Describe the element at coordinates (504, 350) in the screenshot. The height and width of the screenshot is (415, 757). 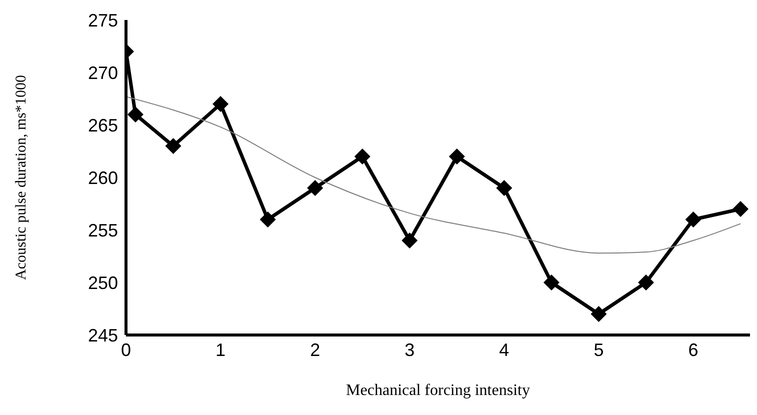
I see `x-tick-label: 4` at that location.